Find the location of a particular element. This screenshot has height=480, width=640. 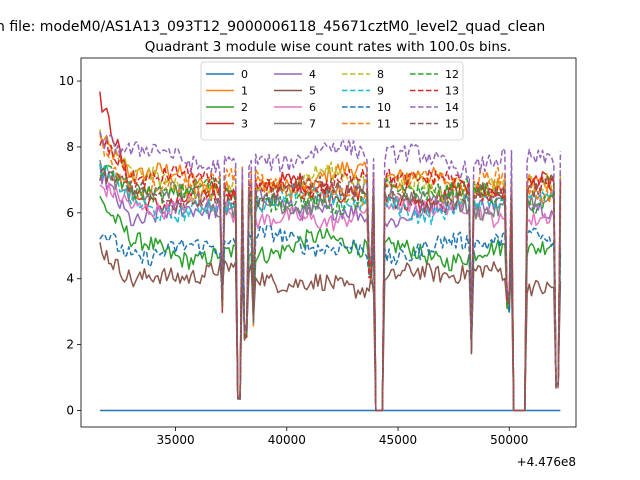

y-tick-label: 10 is located at coordinates (66, 81).